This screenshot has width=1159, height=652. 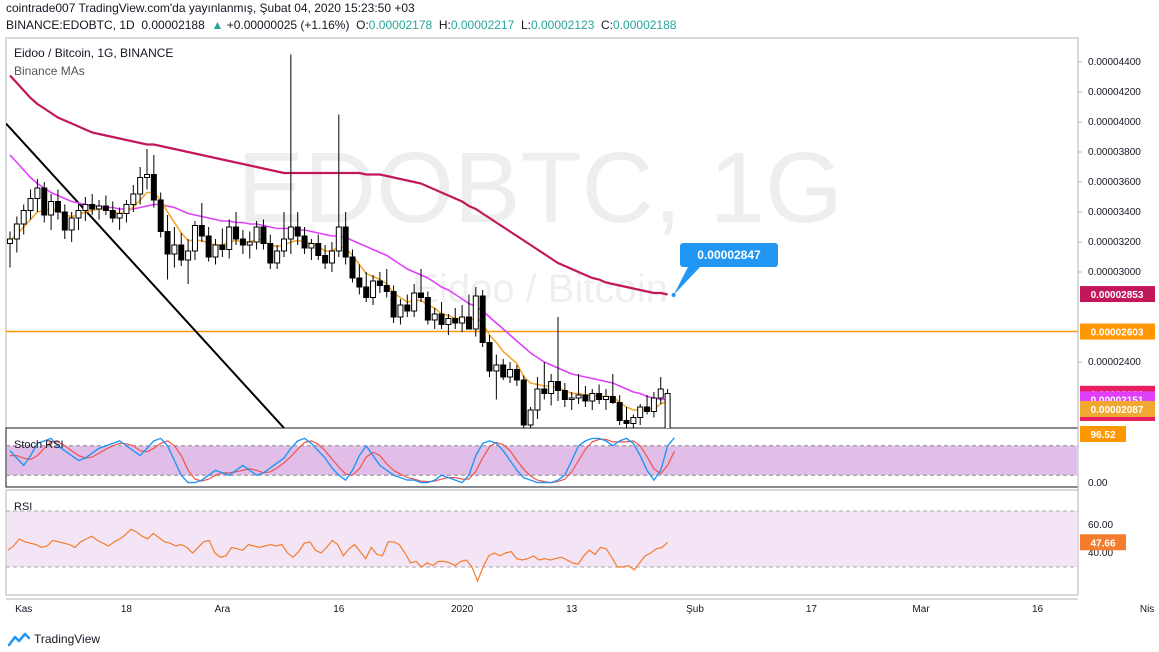 What do you see at coordinates (1114, 242) in the screenshot?
I see `y-axis-tick-label: 0.00003200` at bounding box center [1114, 242].